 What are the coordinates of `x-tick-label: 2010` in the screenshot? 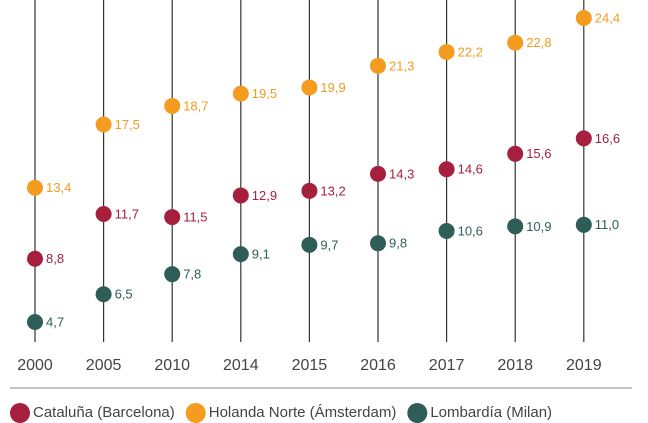 It's located at (172, 365).